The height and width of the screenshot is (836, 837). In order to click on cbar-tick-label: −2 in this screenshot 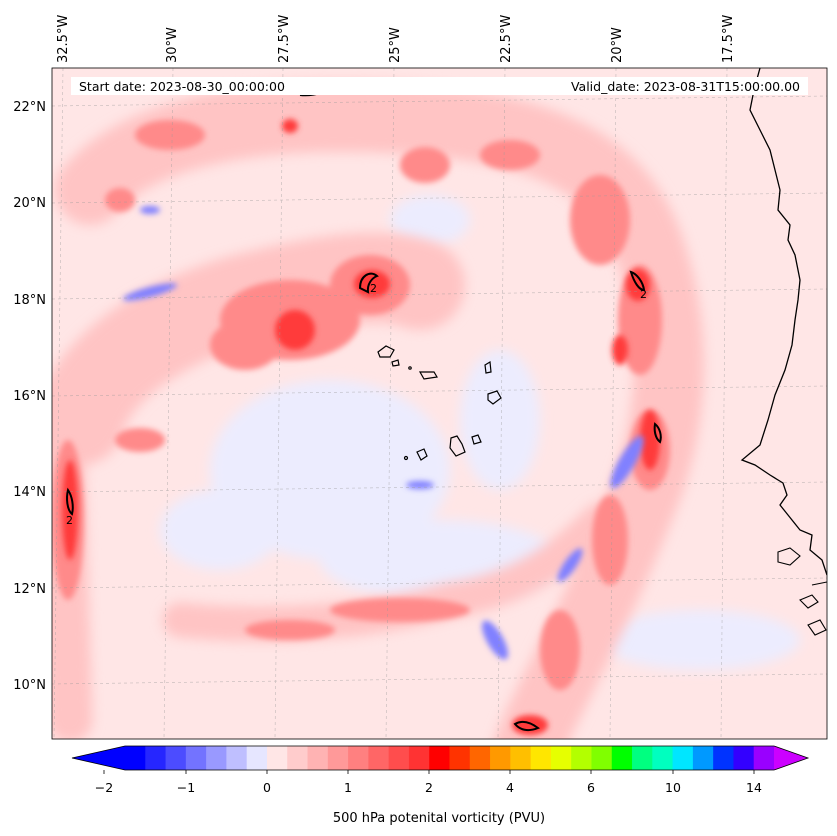, I will do `click(104, 787)`.